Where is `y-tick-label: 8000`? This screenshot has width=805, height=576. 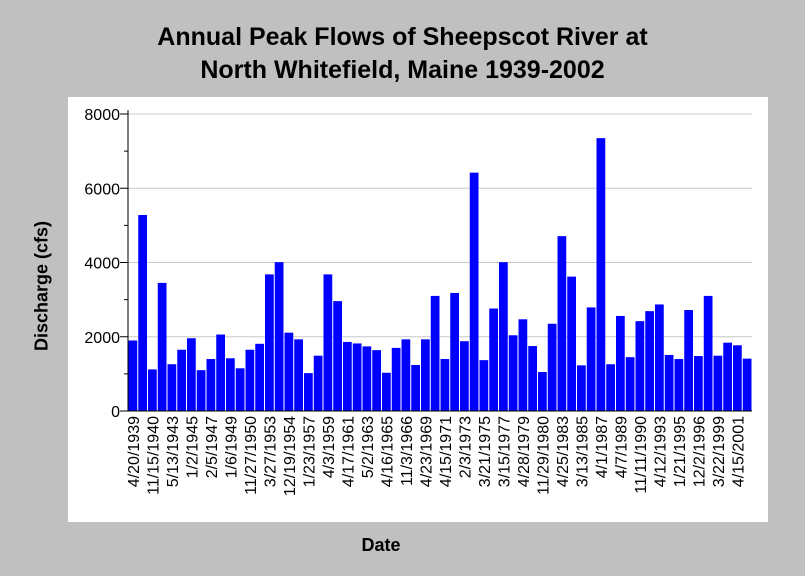
y-tick-label: 8000 is located at coordinates (102, 115).